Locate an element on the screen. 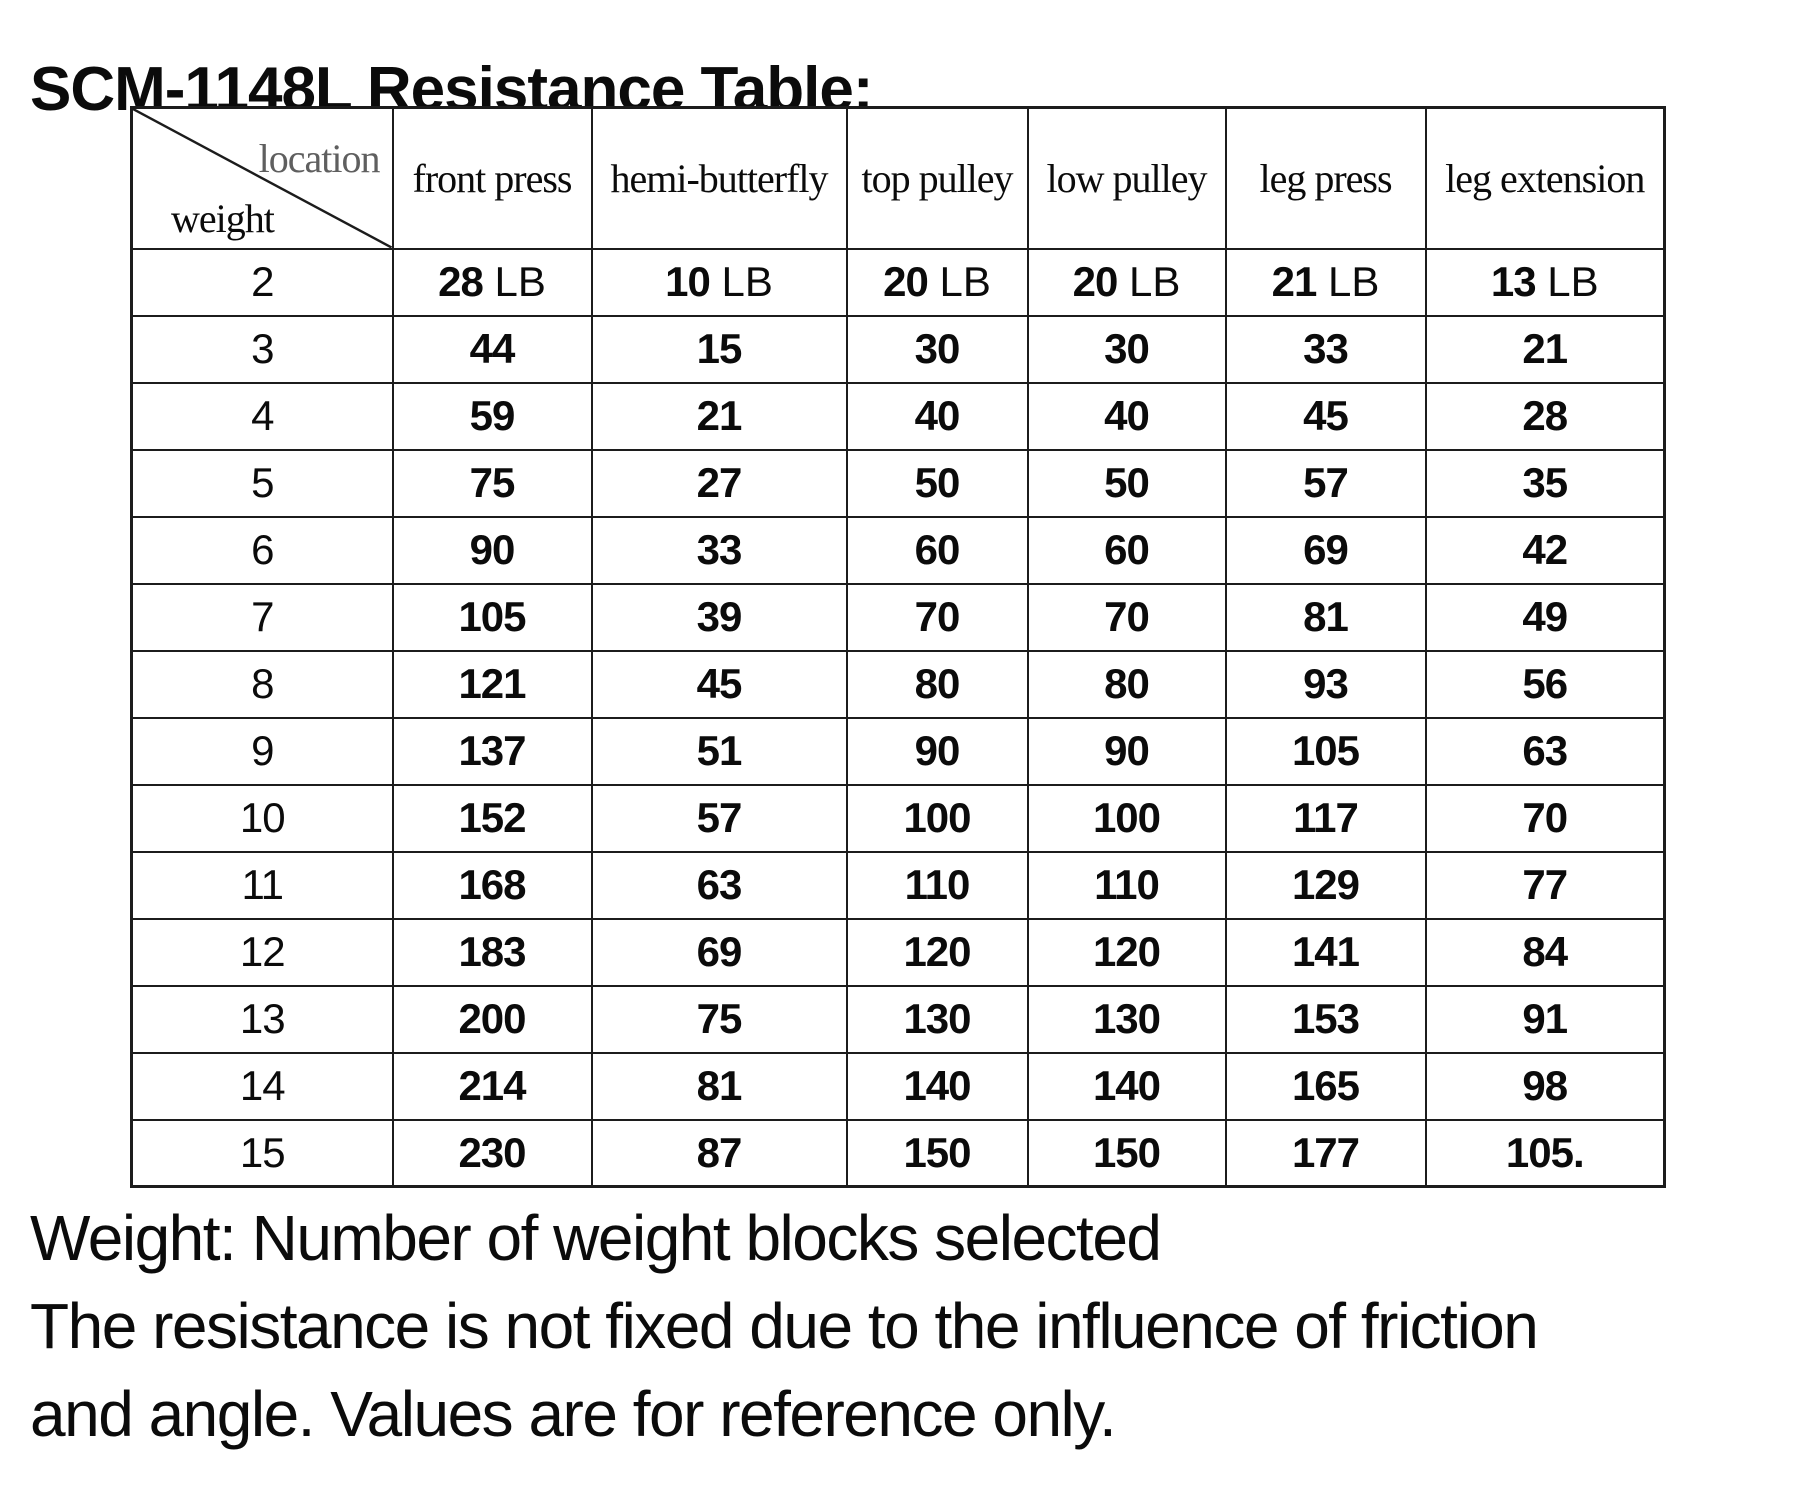 Image resolution: width=1800 pixels, height=1492 pixels. value-cell: 21 is located at coordinates (719, 416).